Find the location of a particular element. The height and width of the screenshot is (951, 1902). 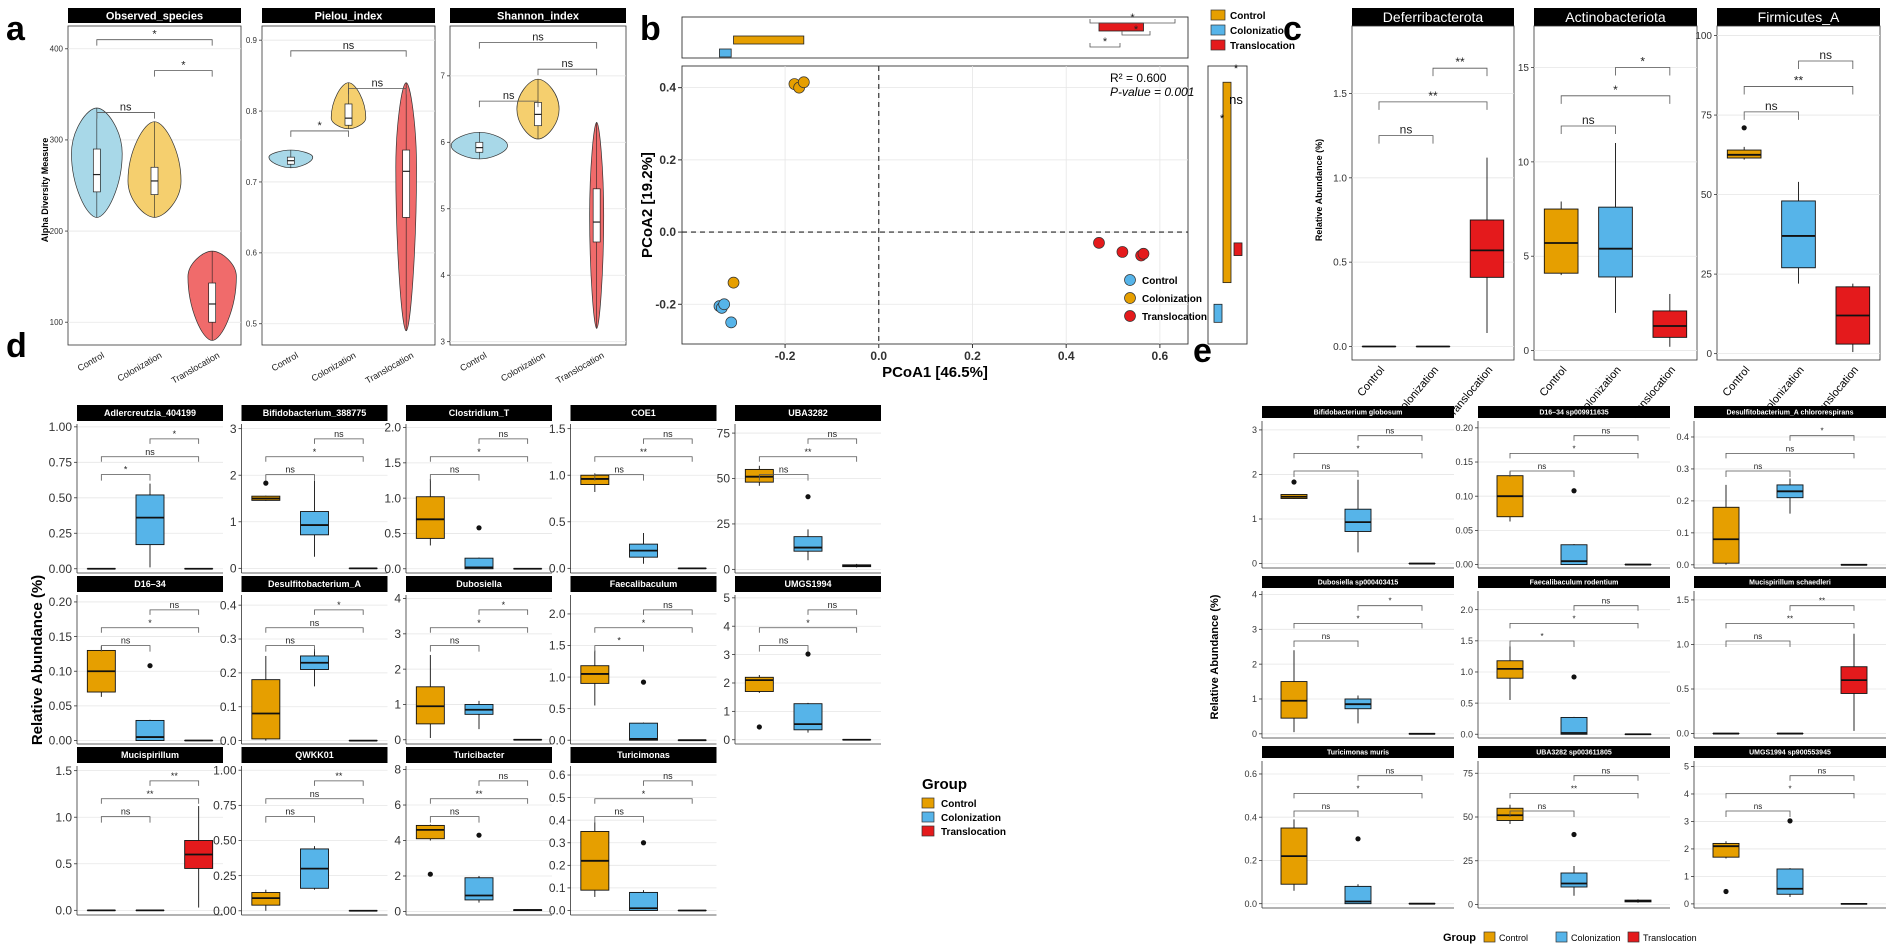

y-tick-label: 300 is located at coordinates (57, 140).